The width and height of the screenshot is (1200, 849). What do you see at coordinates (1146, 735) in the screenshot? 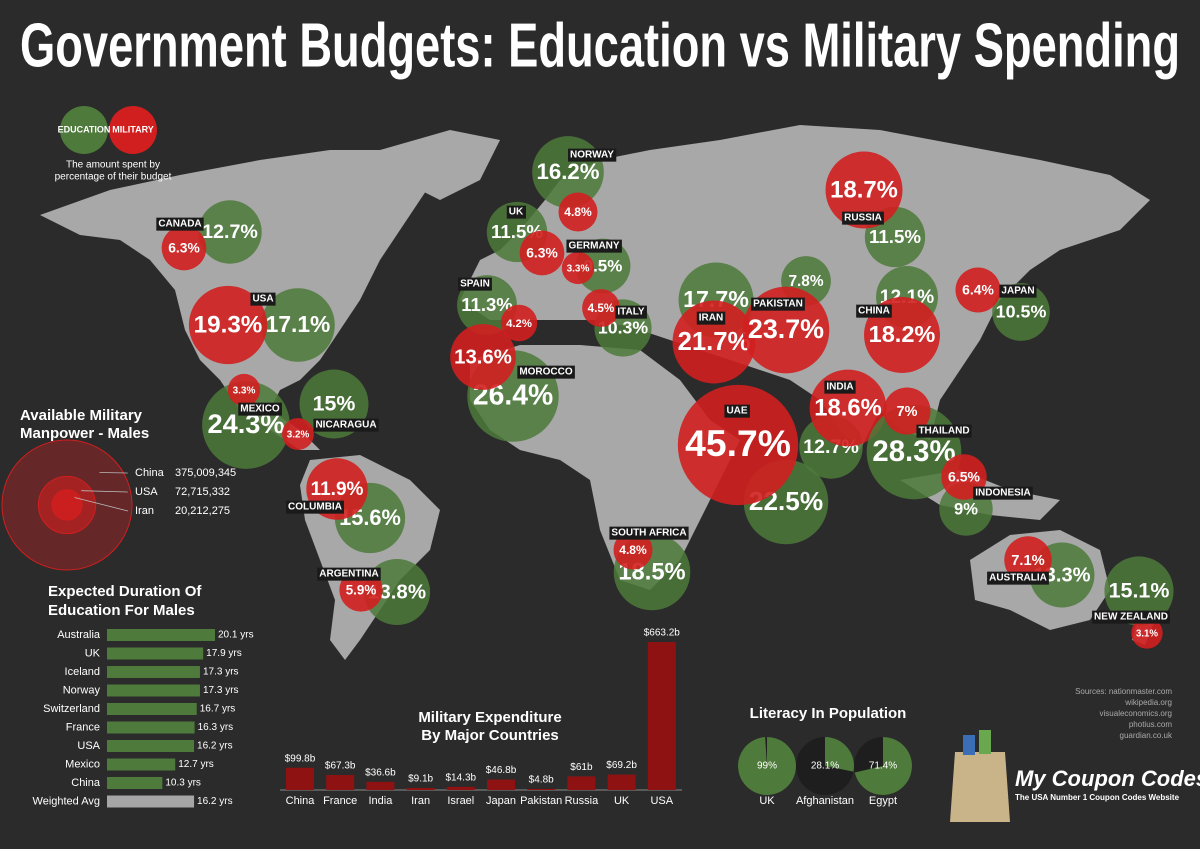
I see `source: guardian.co.uk` at bounding box center [1146, 735].